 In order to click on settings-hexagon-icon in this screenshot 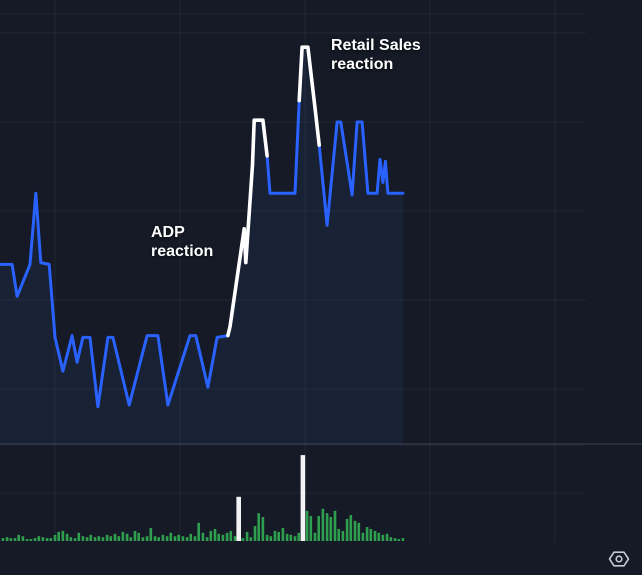, I will do `click(619, 559)`.